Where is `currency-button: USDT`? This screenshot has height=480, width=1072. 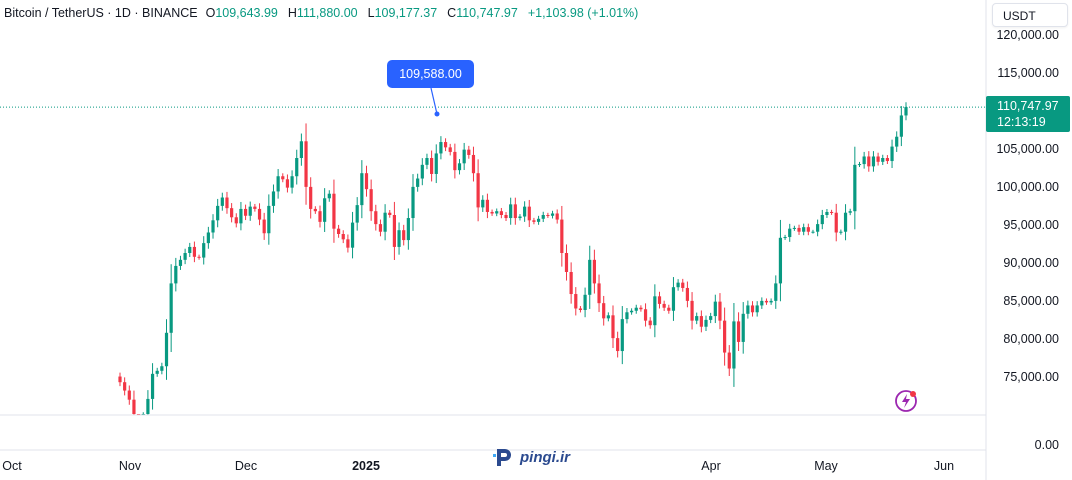
currency-button: USDT is located at coordinates (1030, 15).